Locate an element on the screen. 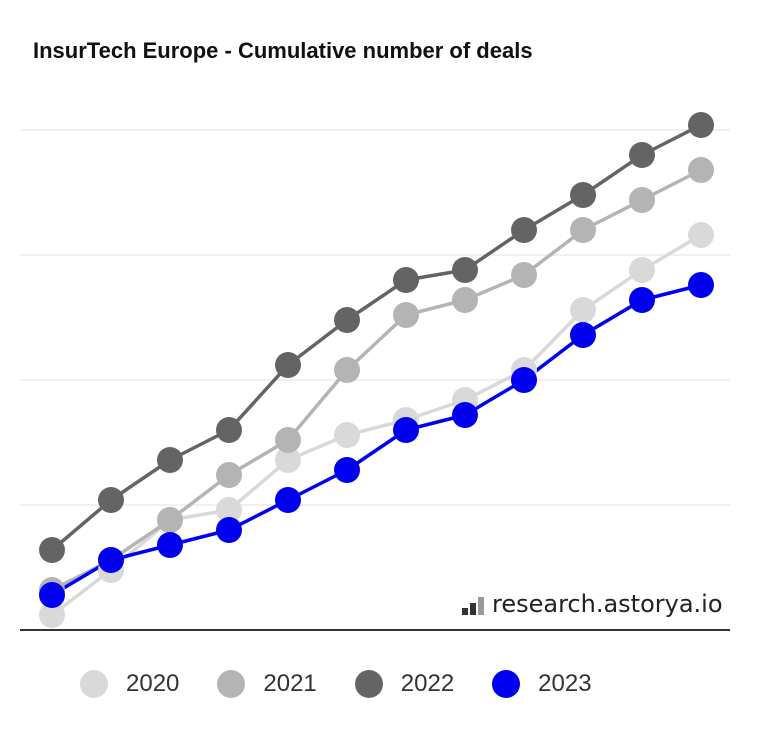  watermark-text: research.astorya.io is located at coordinates (607, 604).